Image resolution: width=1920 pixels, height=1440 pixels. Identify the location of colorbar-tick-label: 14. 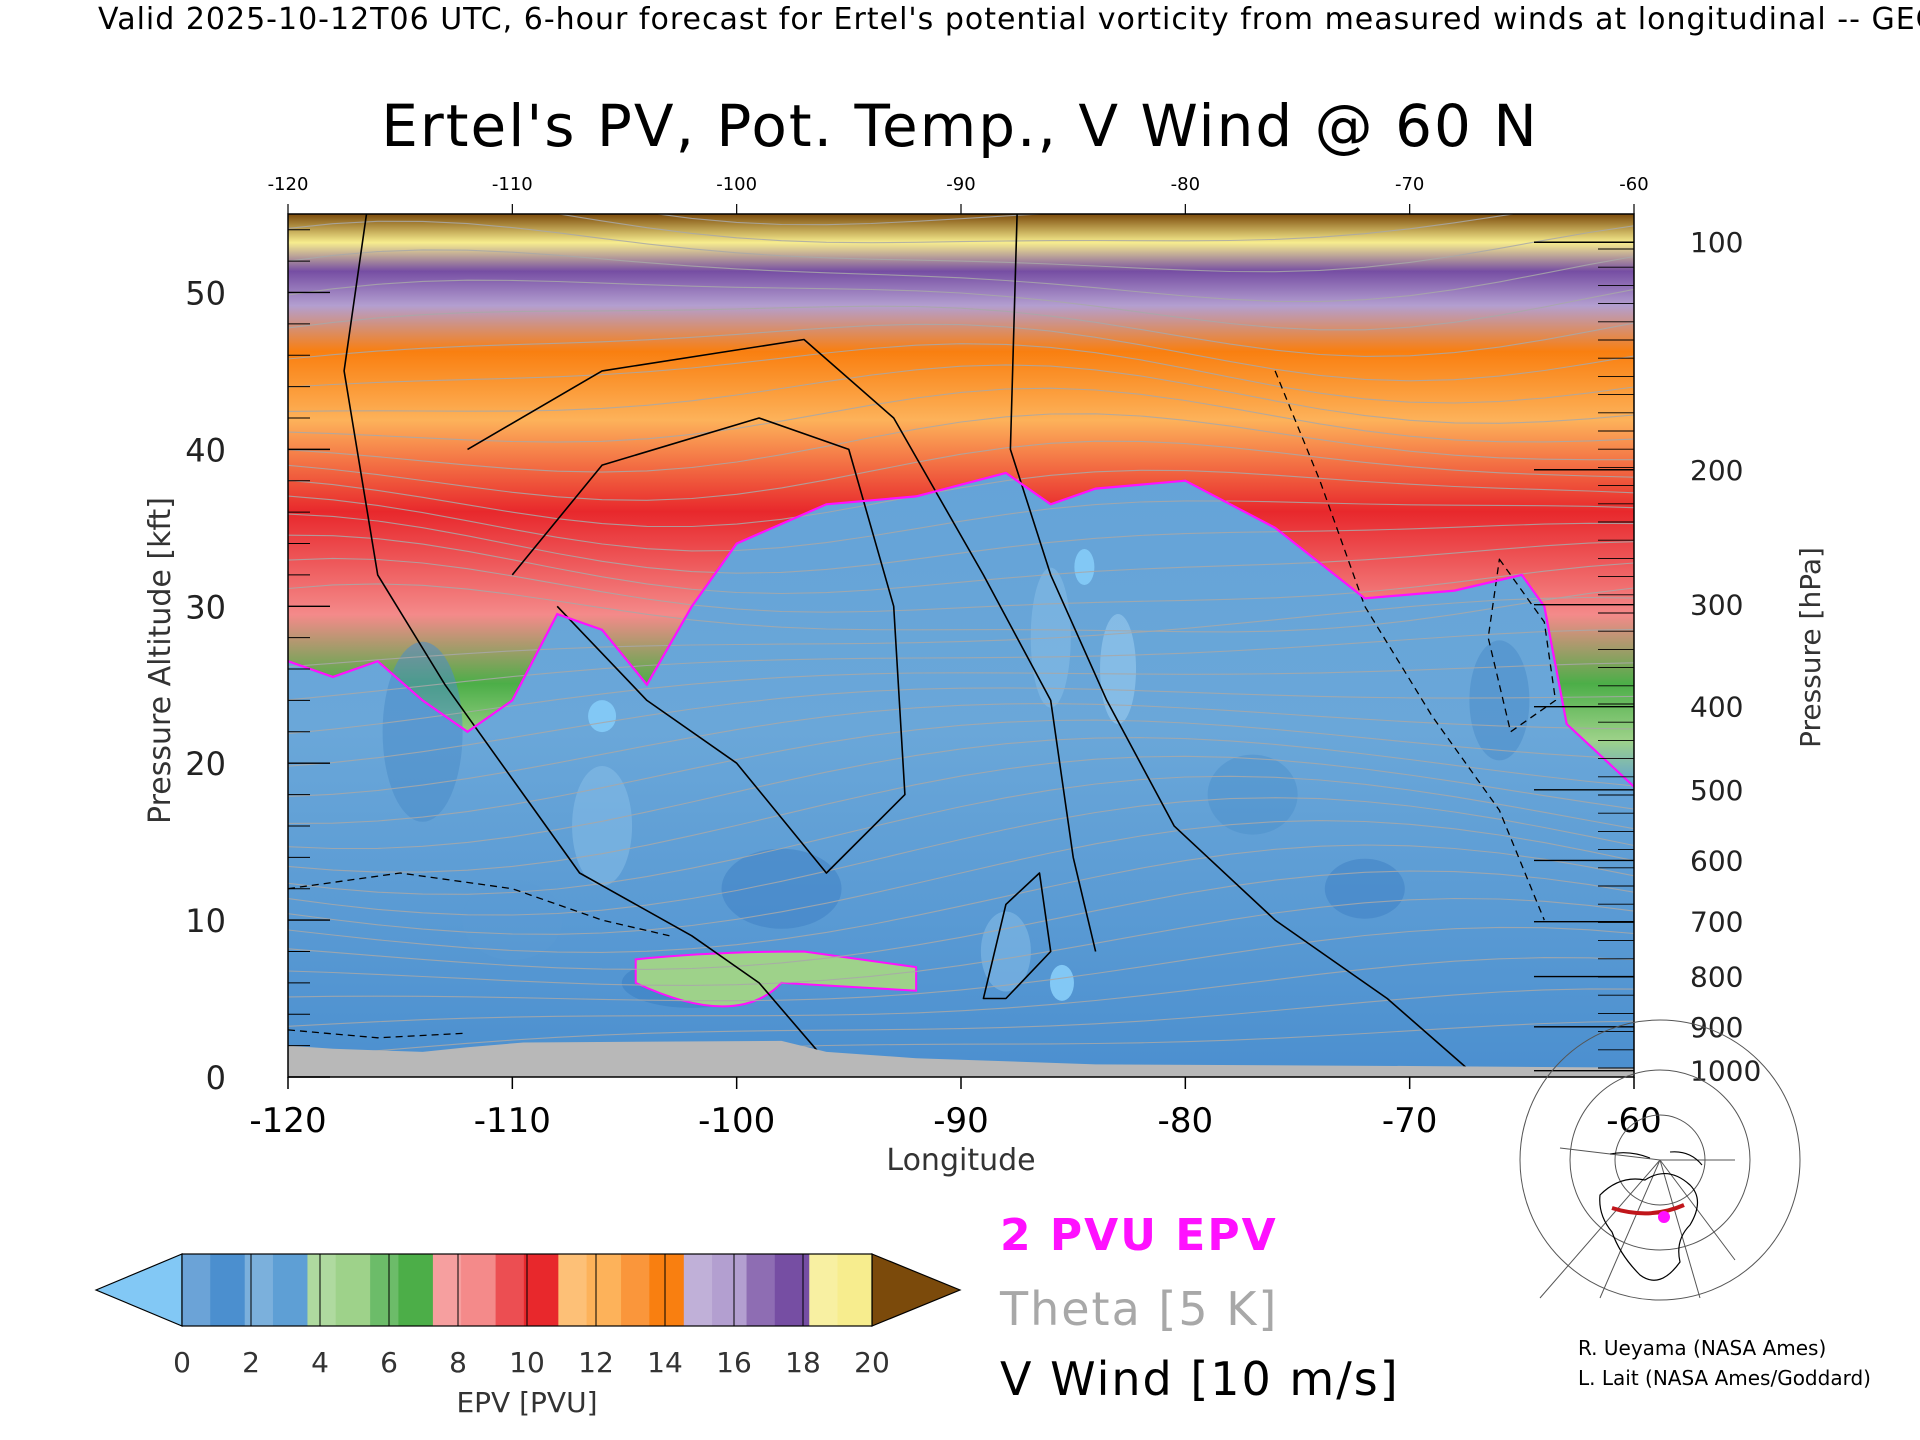
(665, 1362).